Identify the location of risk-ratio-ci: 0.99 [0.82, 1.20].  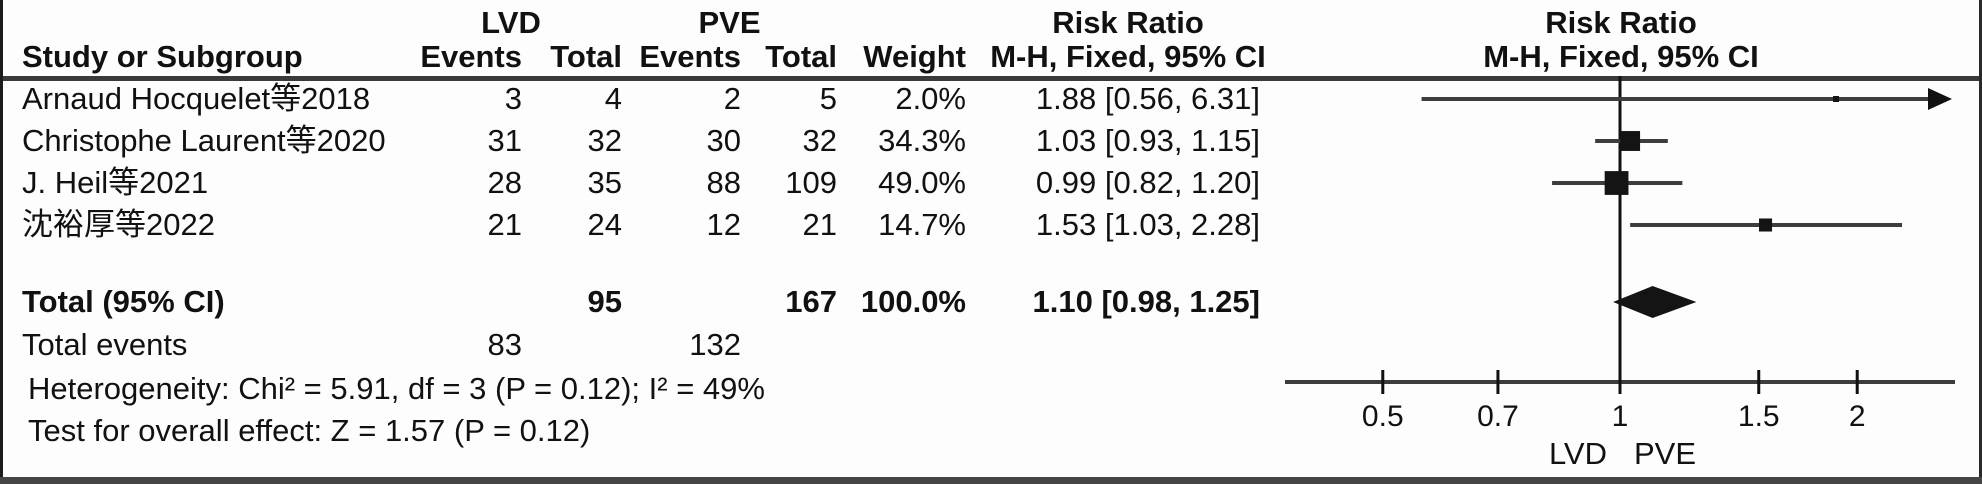
(1147, 182).